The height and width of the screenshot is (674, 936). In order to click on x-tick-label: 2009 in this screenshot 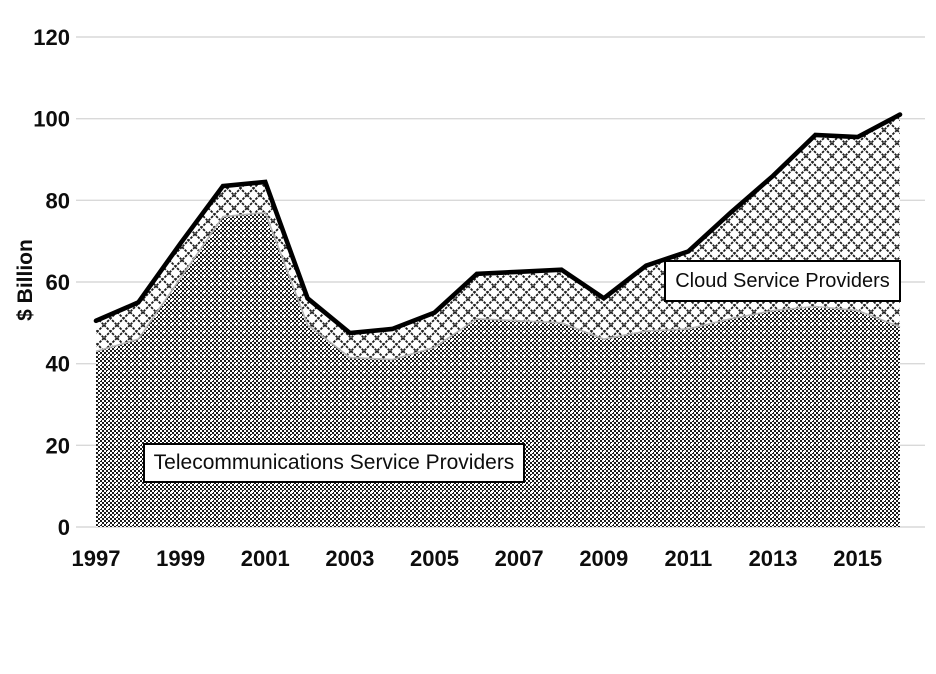, I will do `click(603, 558)`.